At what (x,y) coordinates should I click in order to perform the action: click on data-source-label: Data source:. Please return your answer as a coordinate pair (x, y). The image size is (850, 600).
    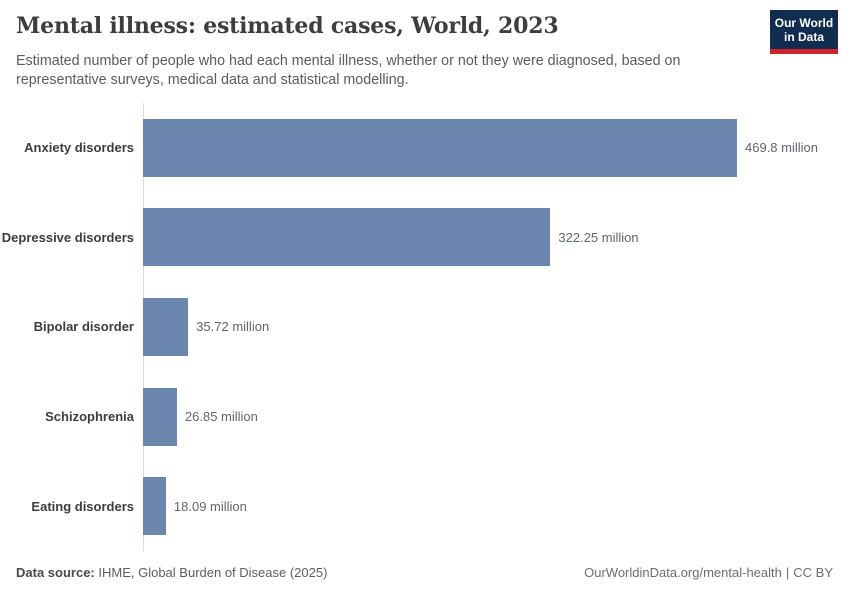
    Looking at the image, I should click on (55, 572).